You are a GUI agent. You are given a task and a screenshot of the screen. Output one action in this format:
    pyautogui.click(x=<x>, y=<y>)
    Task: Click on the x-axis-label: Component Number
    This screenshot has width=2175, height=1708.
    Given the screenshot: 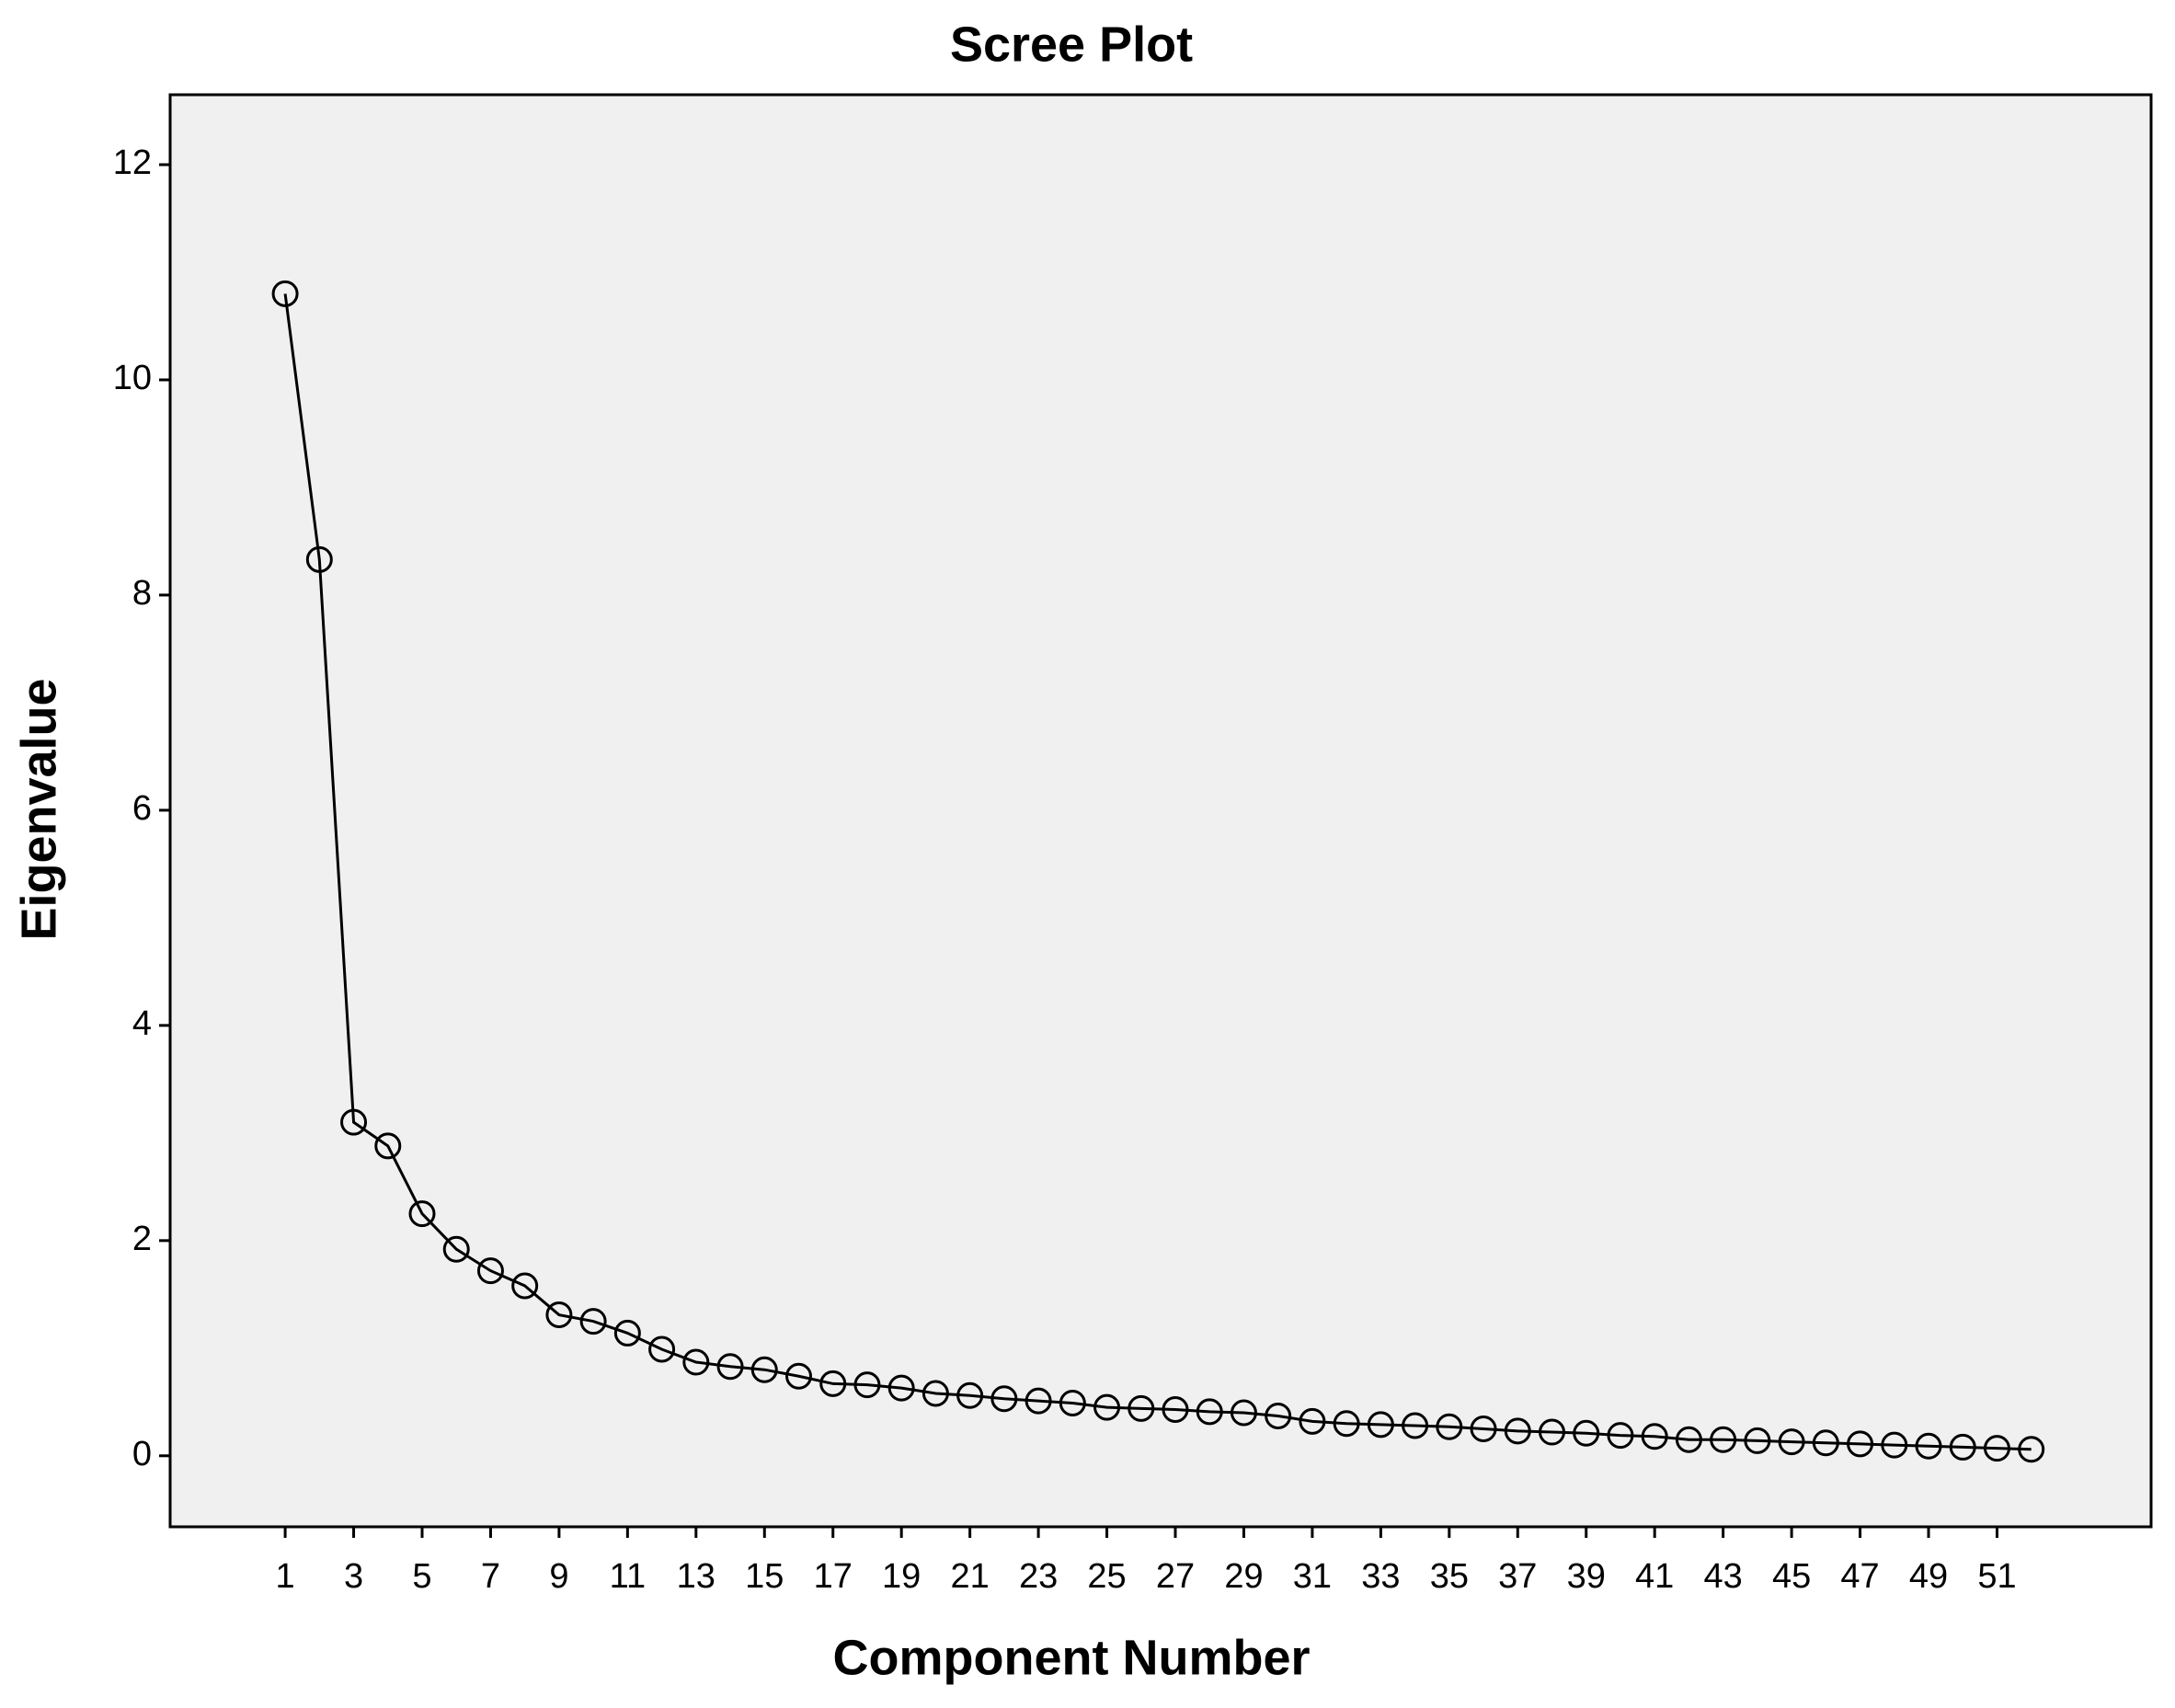 What is the action you would take?
    pyautogui.click(x=1072, y=1657)
    